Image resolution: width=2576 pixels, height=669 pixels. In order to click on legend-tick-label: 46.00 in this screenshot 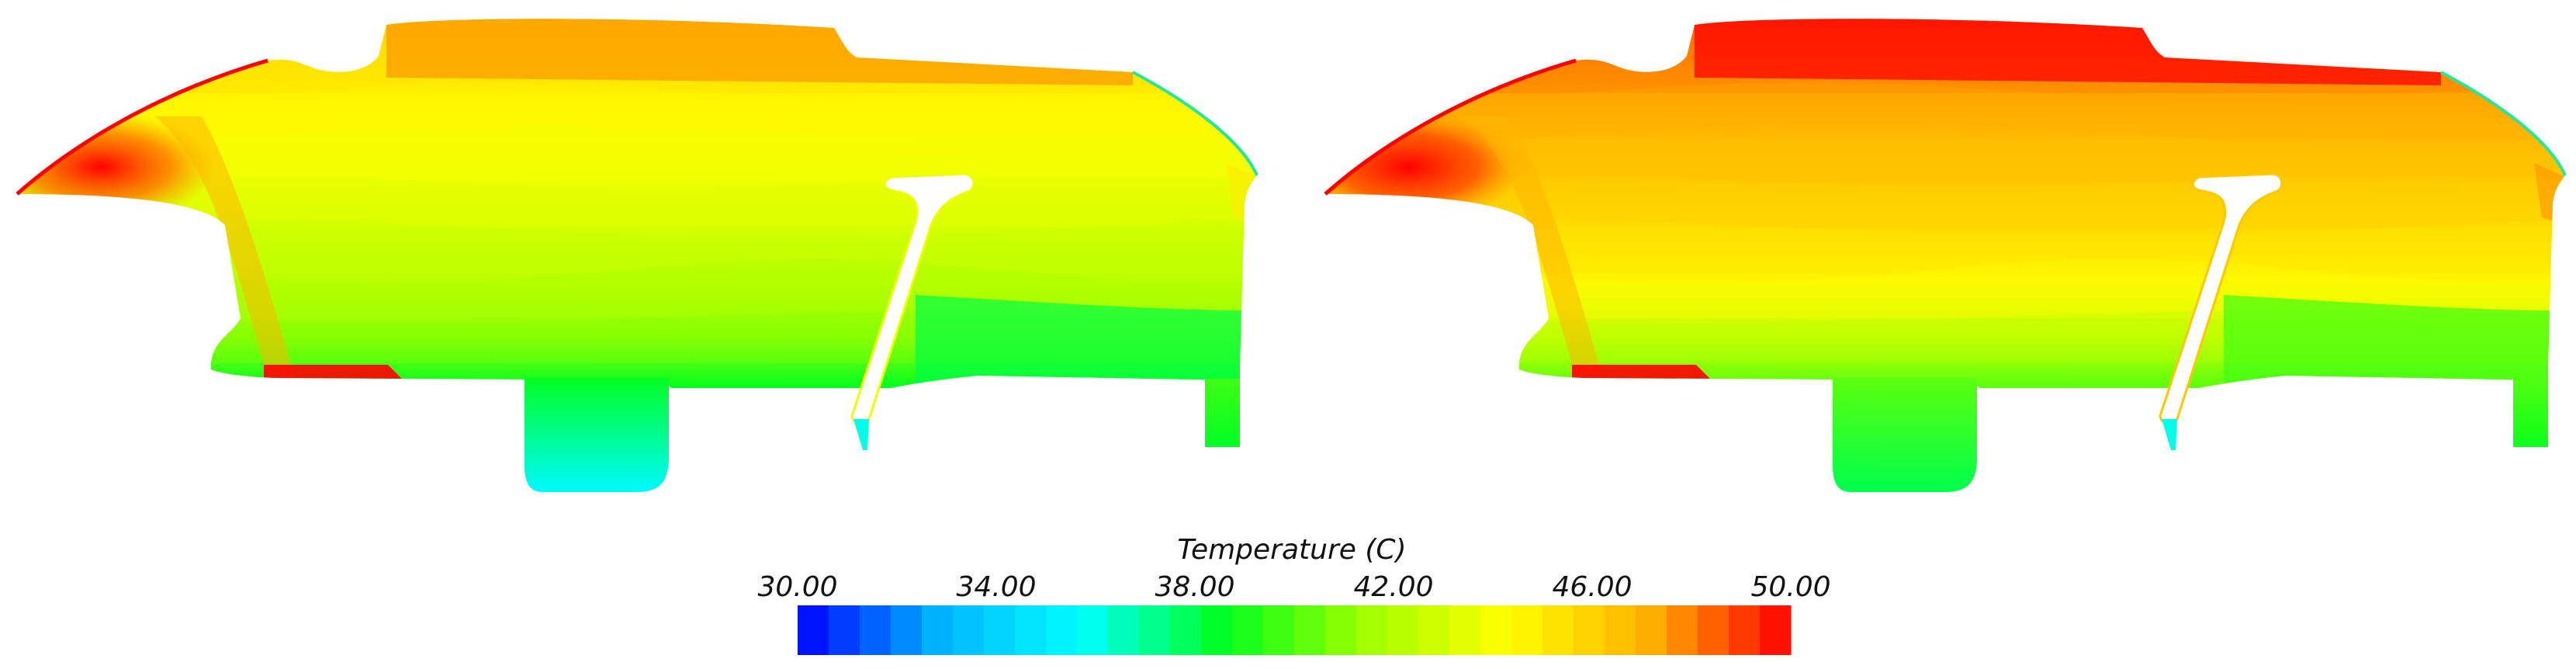, I will do `click(1592, 587)`.